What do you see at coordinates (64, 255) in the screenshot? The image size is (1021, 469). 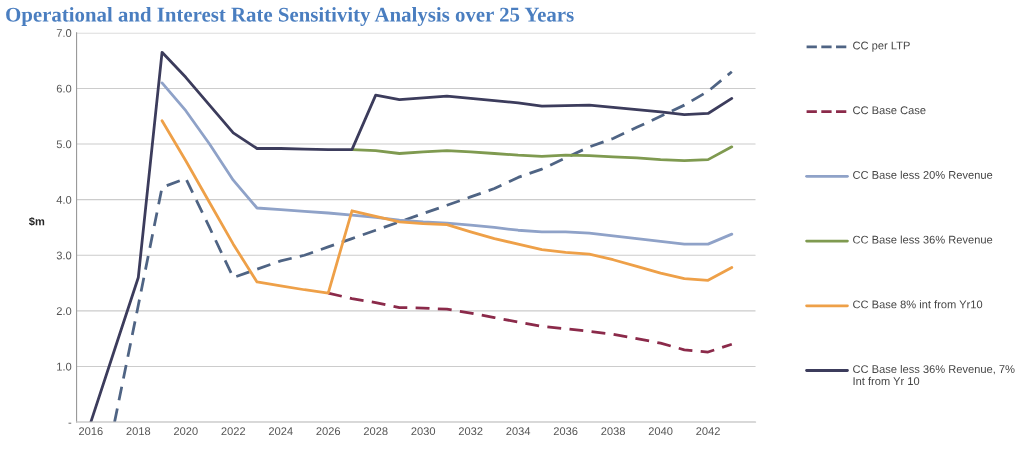 I see `y-tick-label: 3.0` at bounding box center [64, 255].